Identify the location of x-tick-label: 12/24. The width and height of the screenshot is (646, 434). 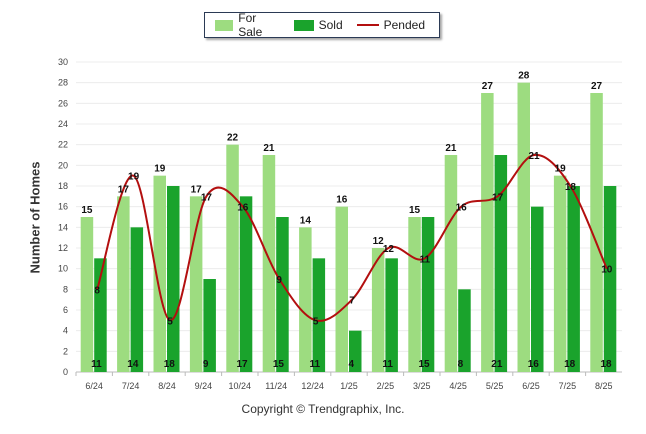
(312, 386).